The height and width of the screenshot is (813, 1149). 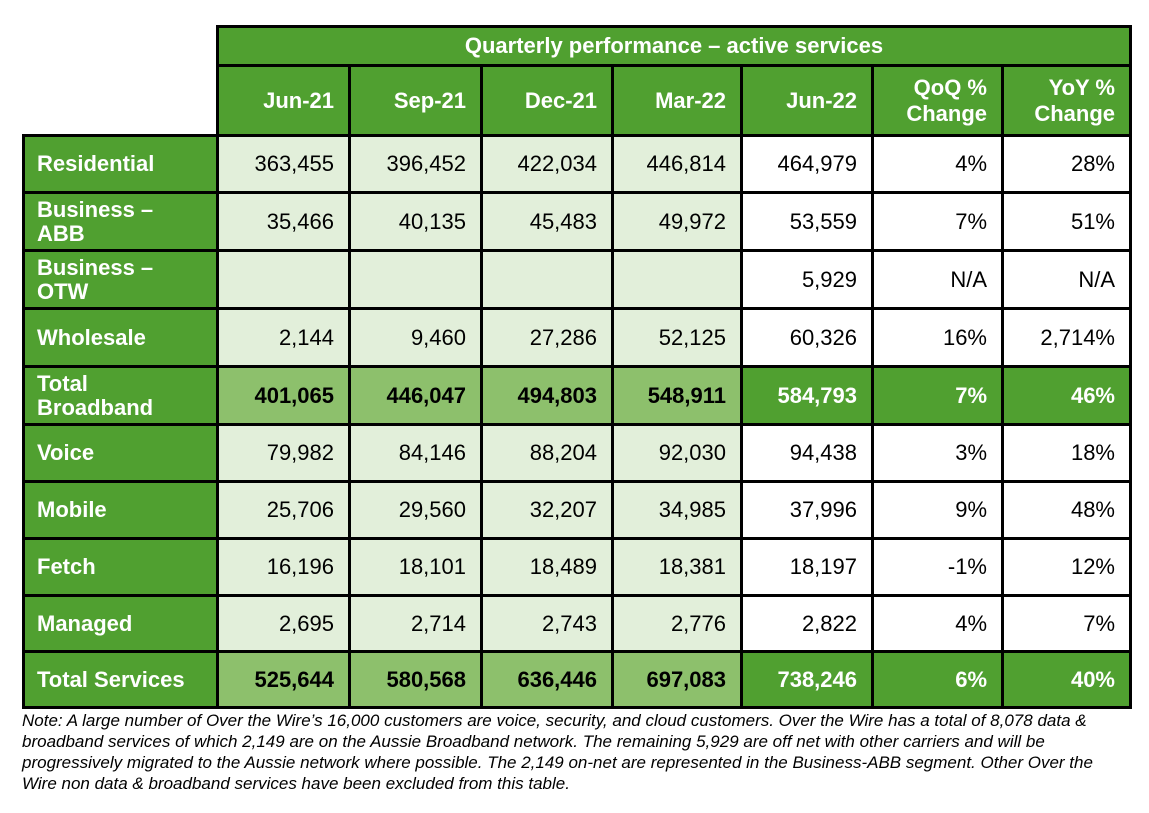 I want to click on row-label: Fetch, so click(x=120, y=567).